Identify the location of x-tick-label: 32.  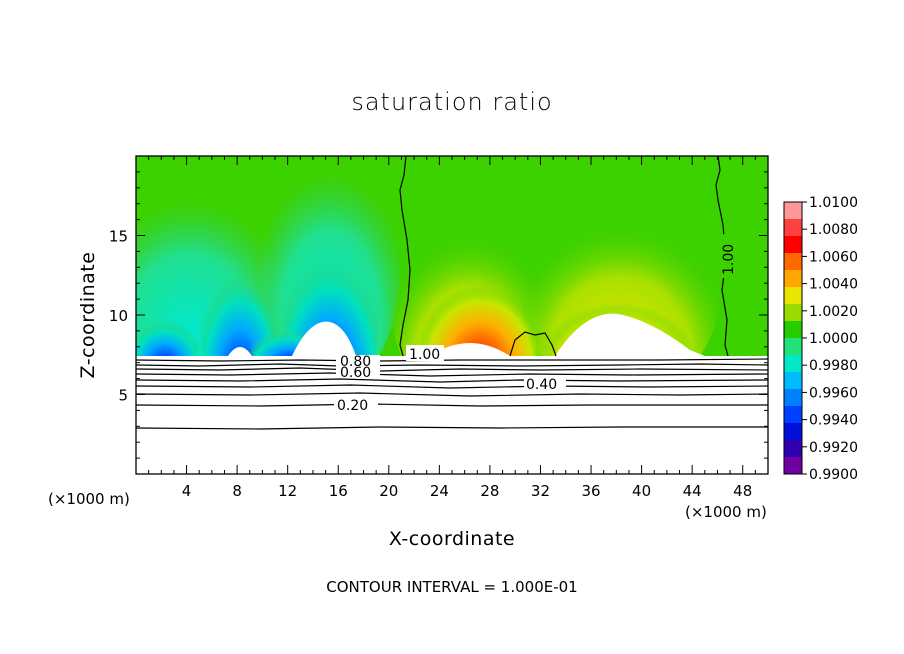
(540, 491).